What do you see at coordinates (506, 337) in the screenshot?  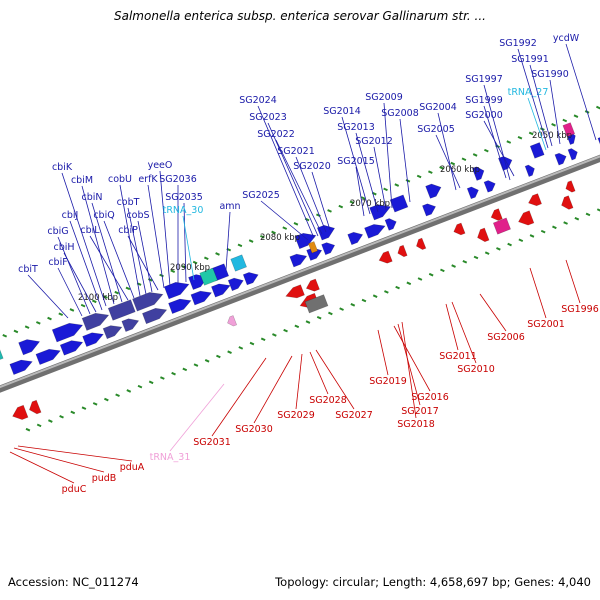 I see `reverse-gene-label: SG2006` at bounding box center [506, 337].